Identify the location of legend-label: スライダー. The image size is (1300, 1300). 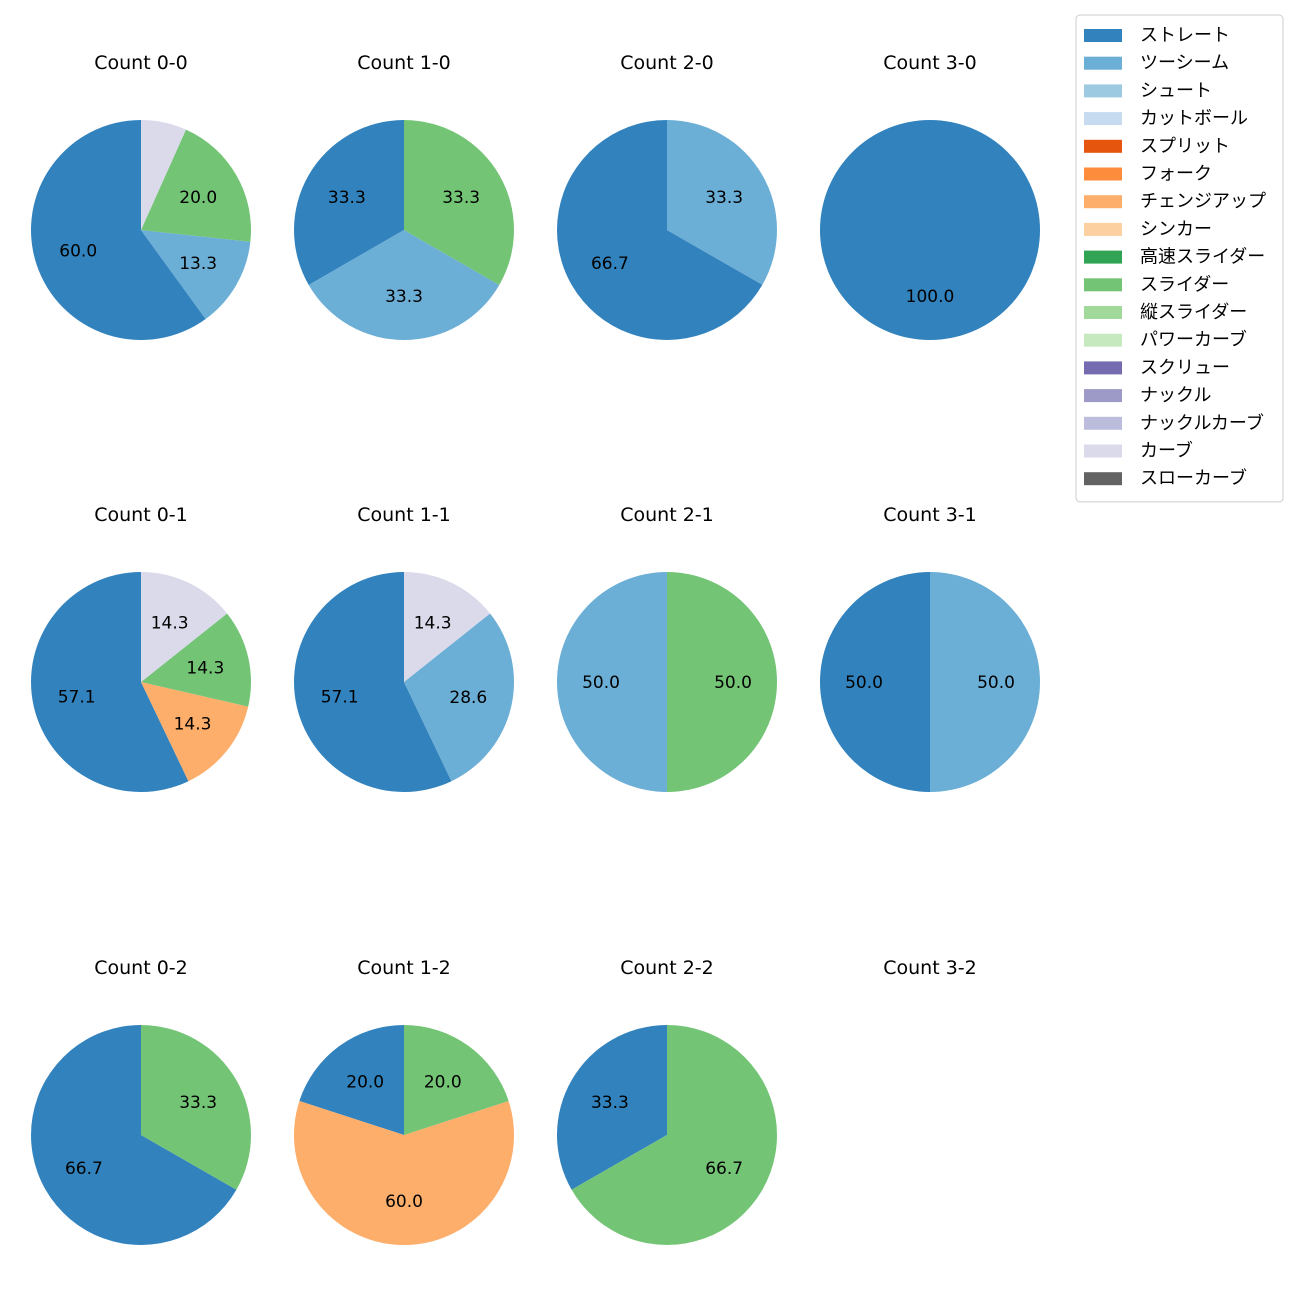
(1184, 284).